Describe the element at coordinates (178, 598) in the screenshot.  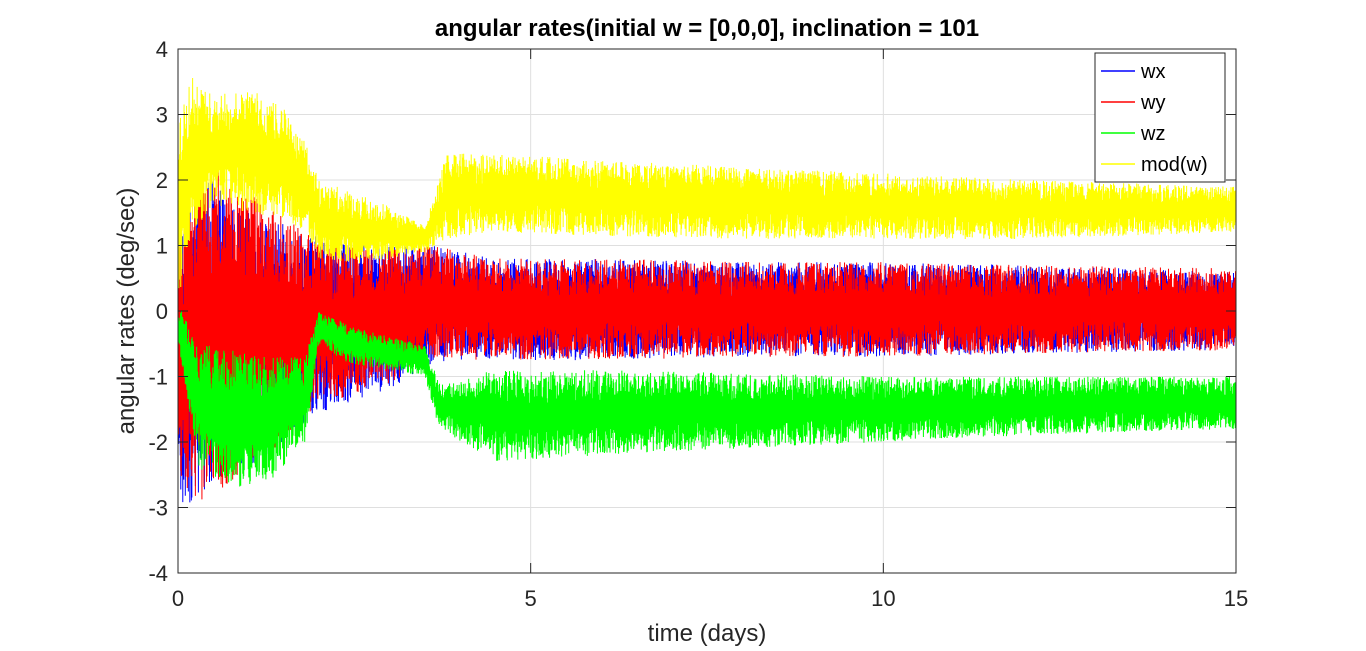
I see `x-tick-label: 0` at that location.